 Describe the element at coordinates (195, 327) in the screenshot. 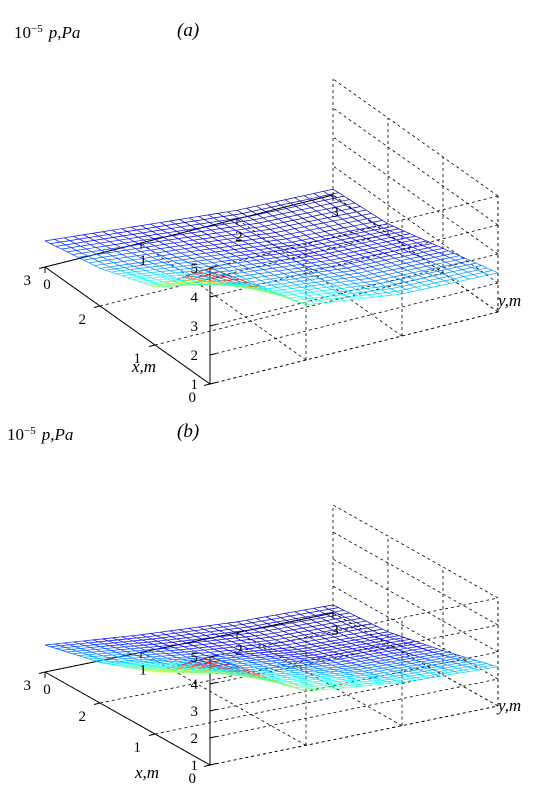

I see `z-tick-label: 3` at that location.